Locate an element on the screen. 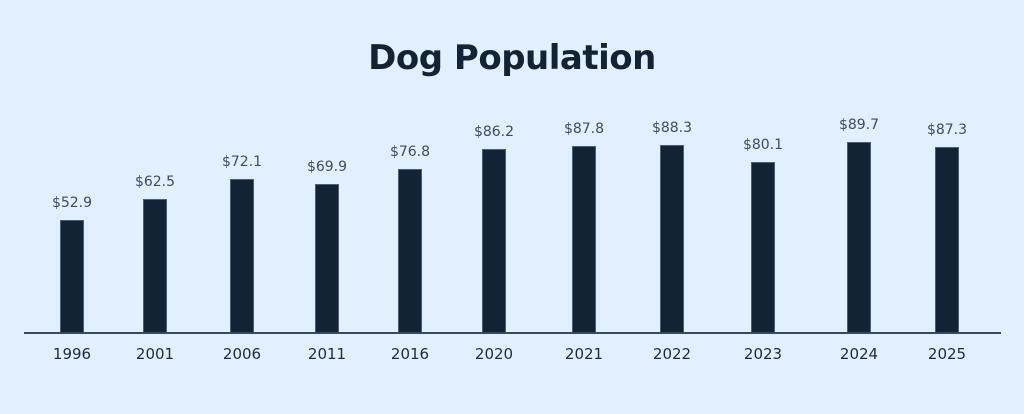 This screenshot has width=1024, height=414. bar-value-label: $80.1 is located at coordinates (763, 145).